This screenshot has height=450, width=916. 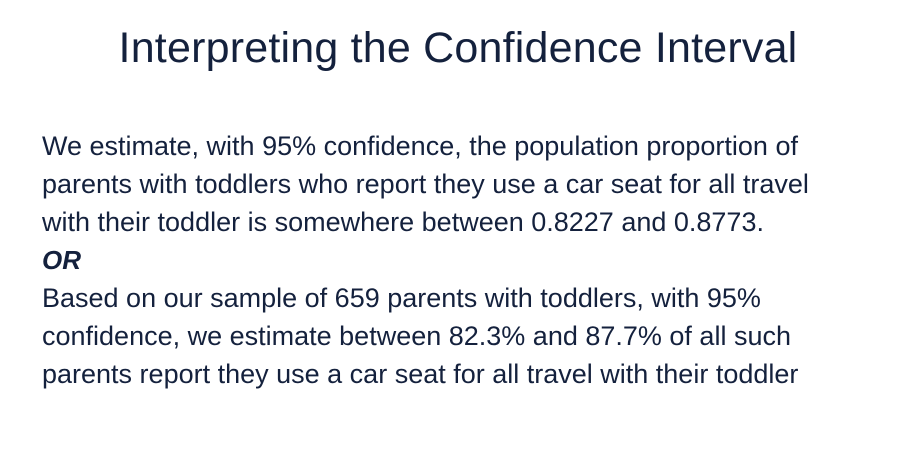 What do you see at coordinates (61, 260) in the screenshot?
I see `or-separator: OR` at bounding box center [61, 260].